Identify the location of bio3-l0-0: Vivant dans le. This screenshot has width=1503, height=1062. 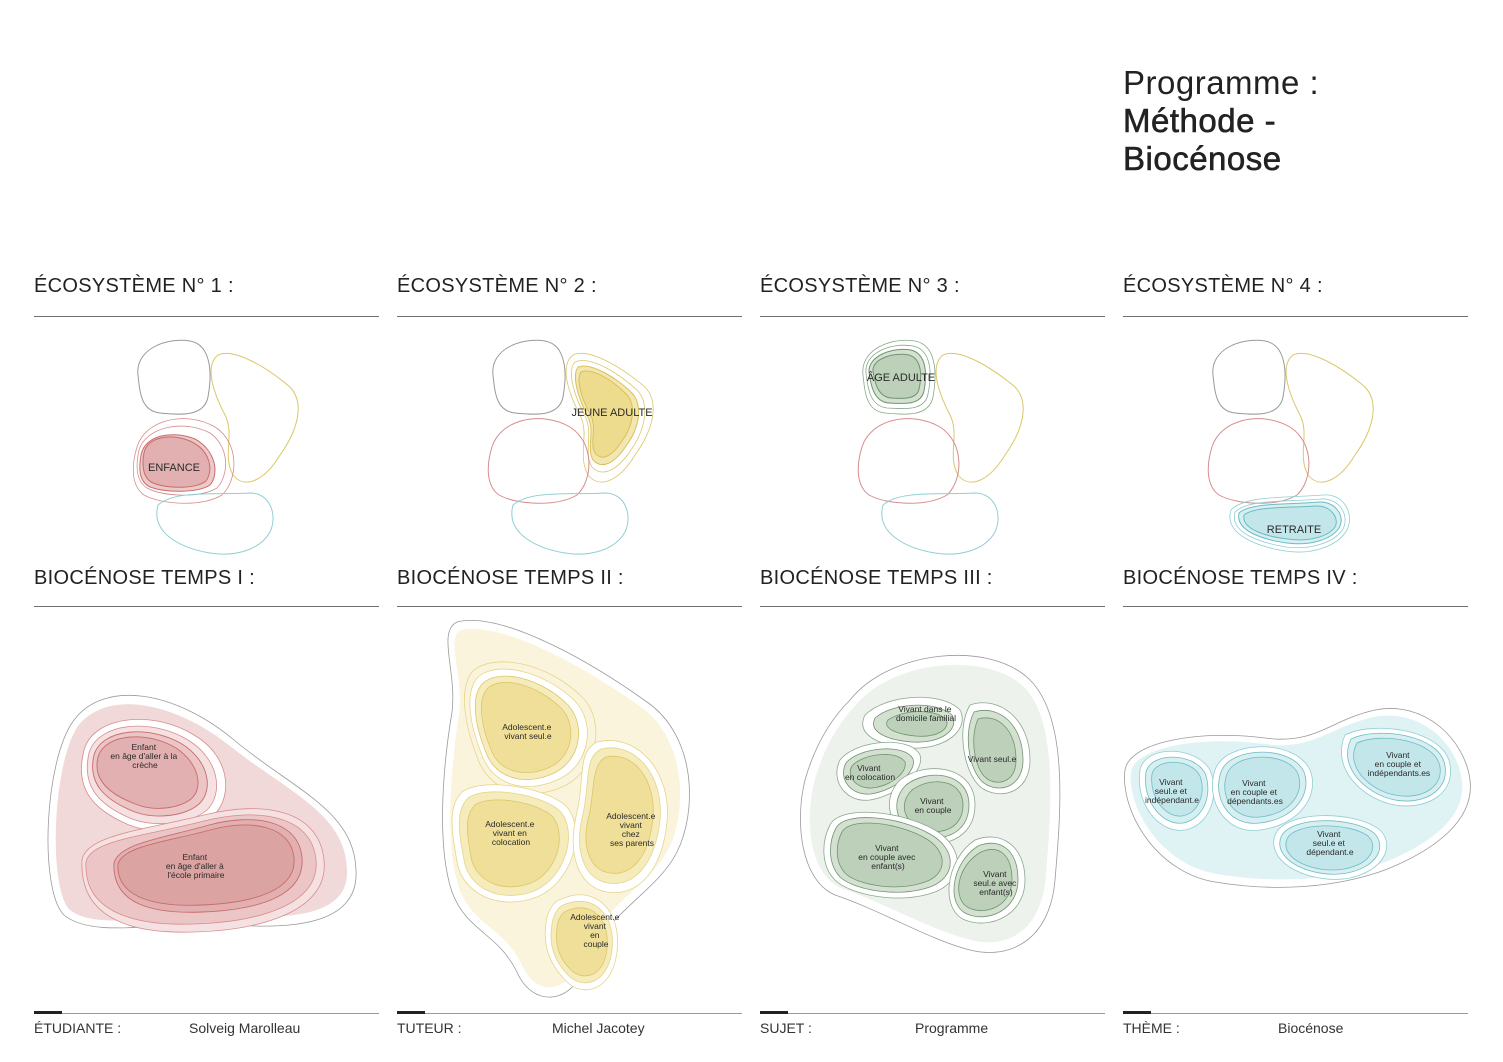
(925, 709).